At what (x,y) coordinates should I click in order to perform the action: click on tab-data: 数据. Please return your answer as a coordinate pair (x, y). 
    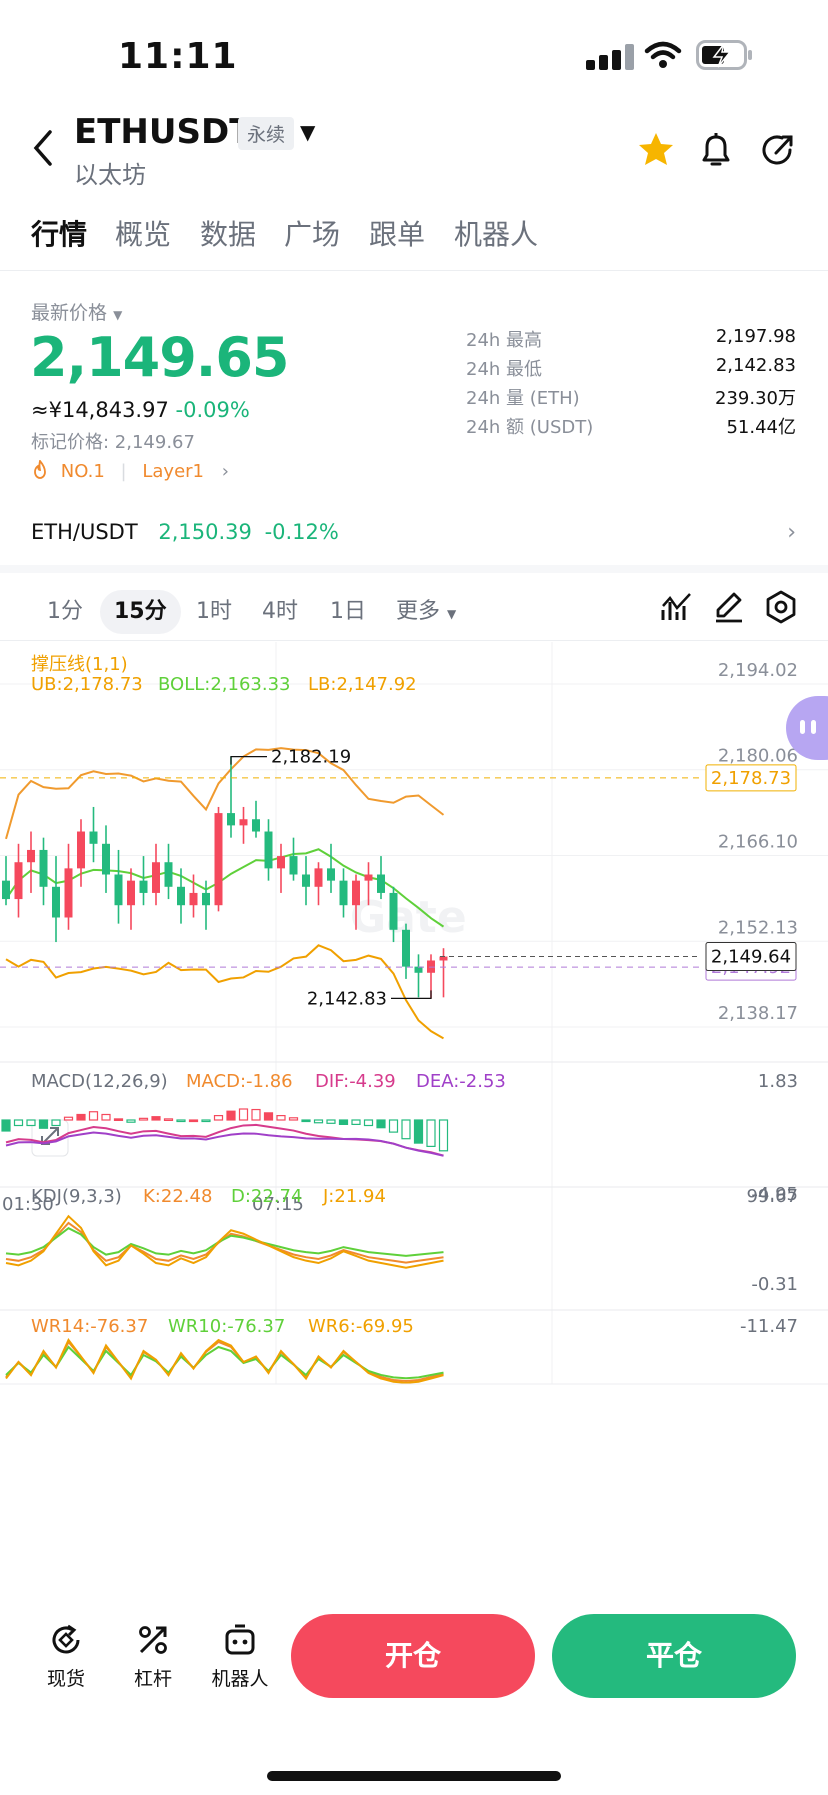
    Looking at the image, I should click on (228, 234).